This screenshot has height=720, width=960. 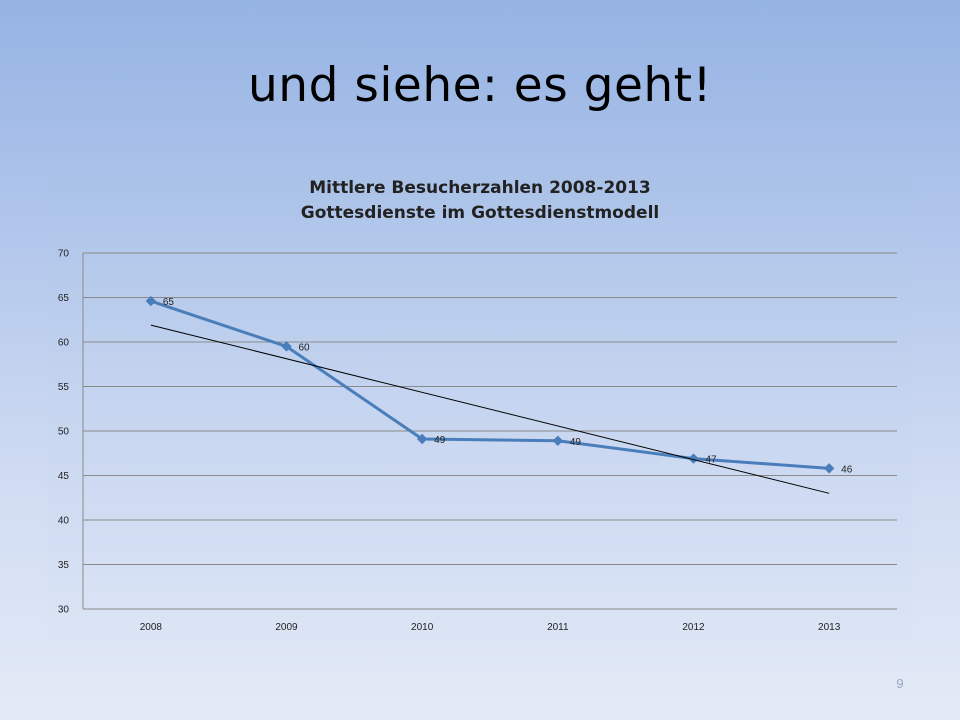 What do you see at coordinates (712, 460) in the screenshot?
I see `data-label: 47` at bounding box center [712, 460].